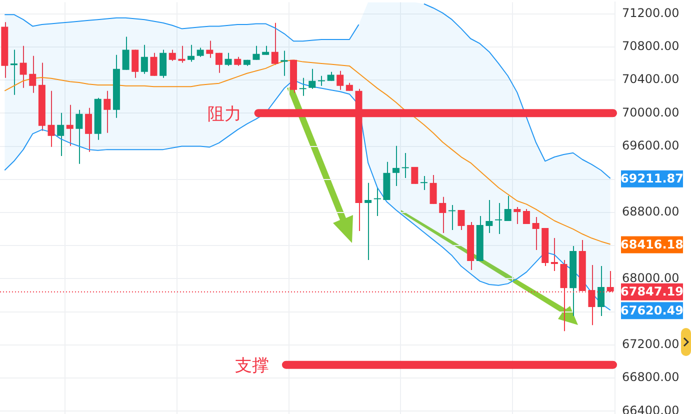 Image resolution: width=691 pixels, height=414 pixels. Describe the element at coordinates (651, 344) in the screenshot. I see `y-tick-label: 67200.00` at that location.